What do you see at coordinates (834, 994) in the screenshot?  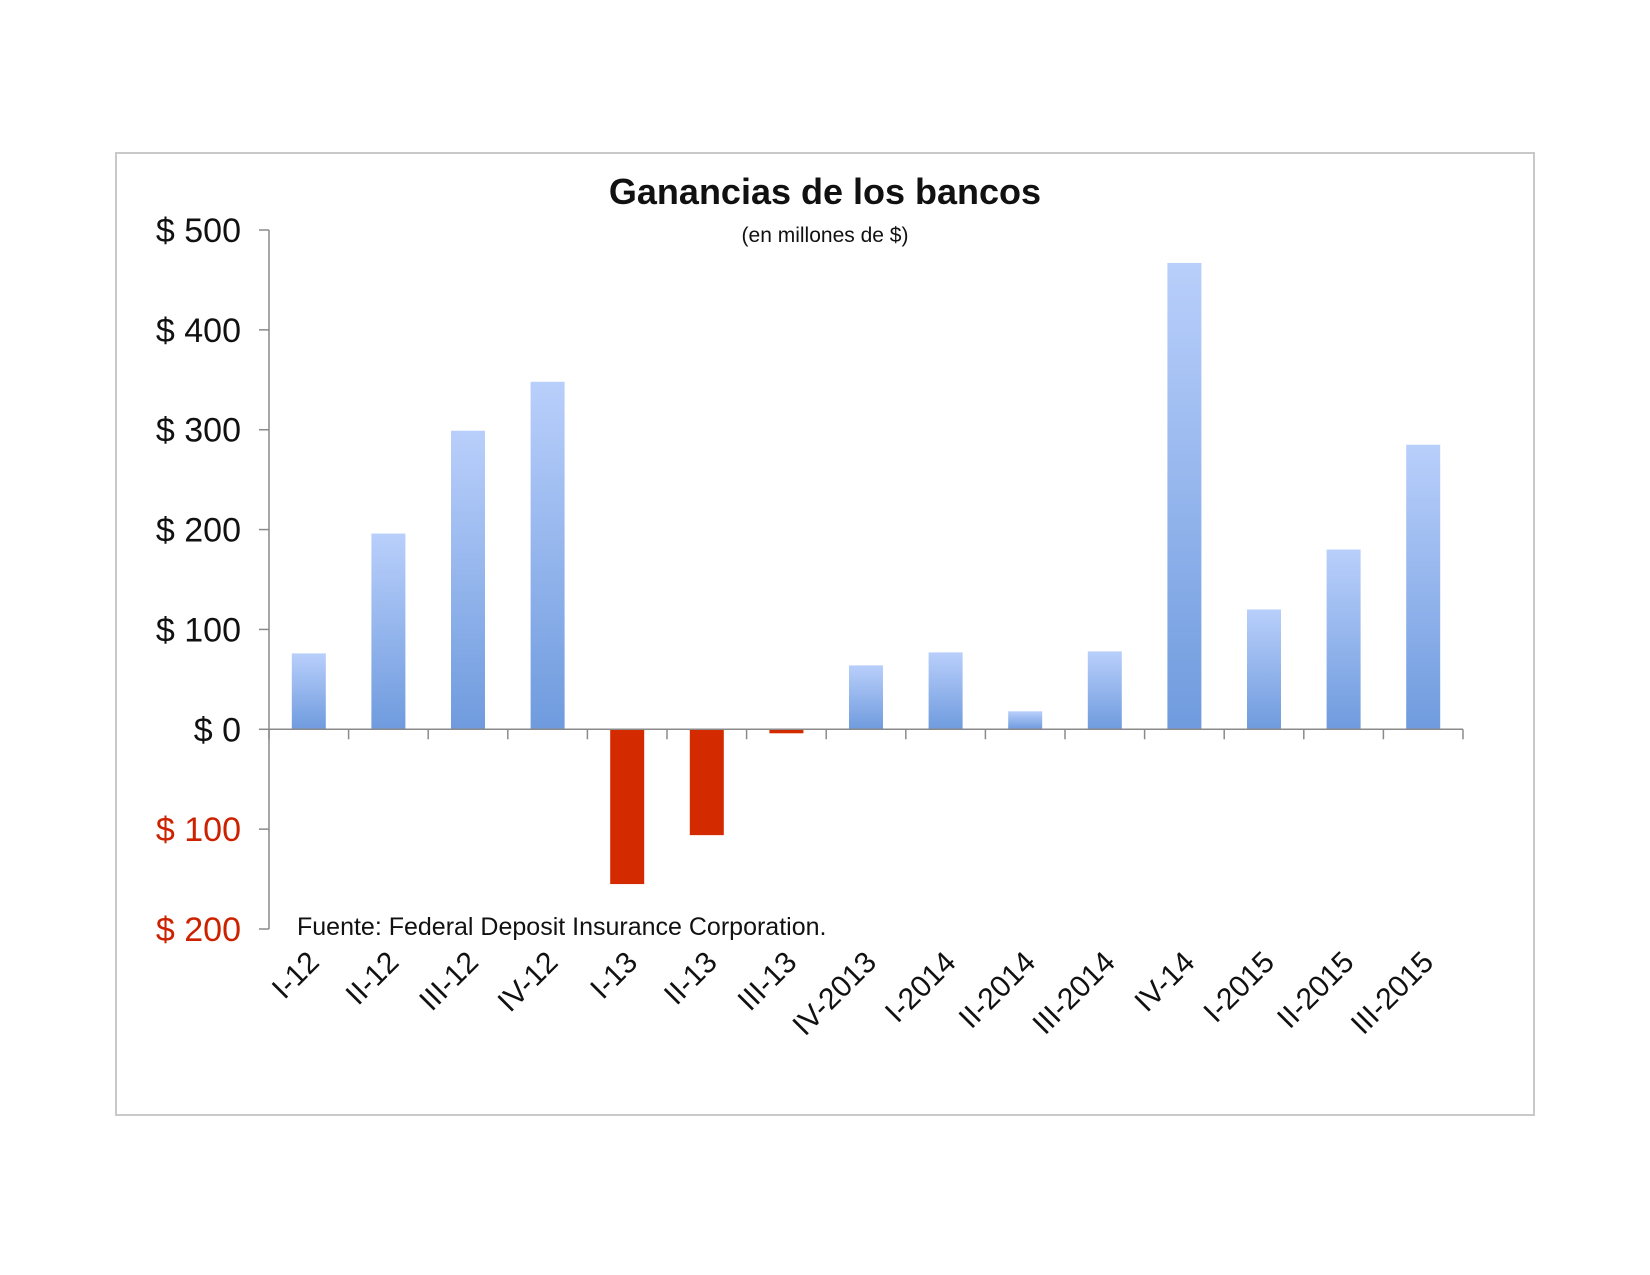 I see `x-tick-label: IV-2013` at bounding box center [834, 994].